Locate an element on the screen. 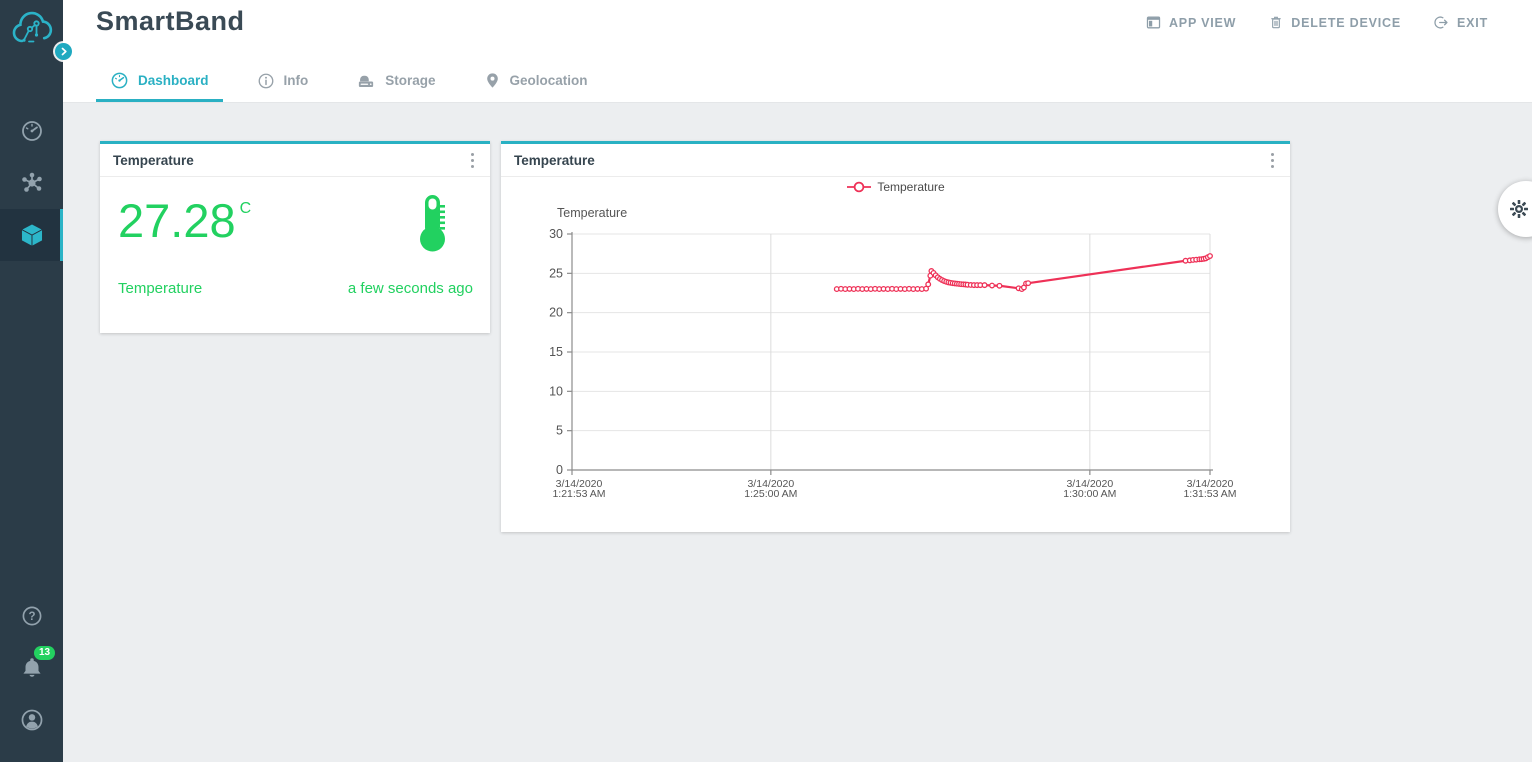 The width and height of the screenshot is (1532, 762). chart-widget-title: Temperature is located at coordinates (554, 160).